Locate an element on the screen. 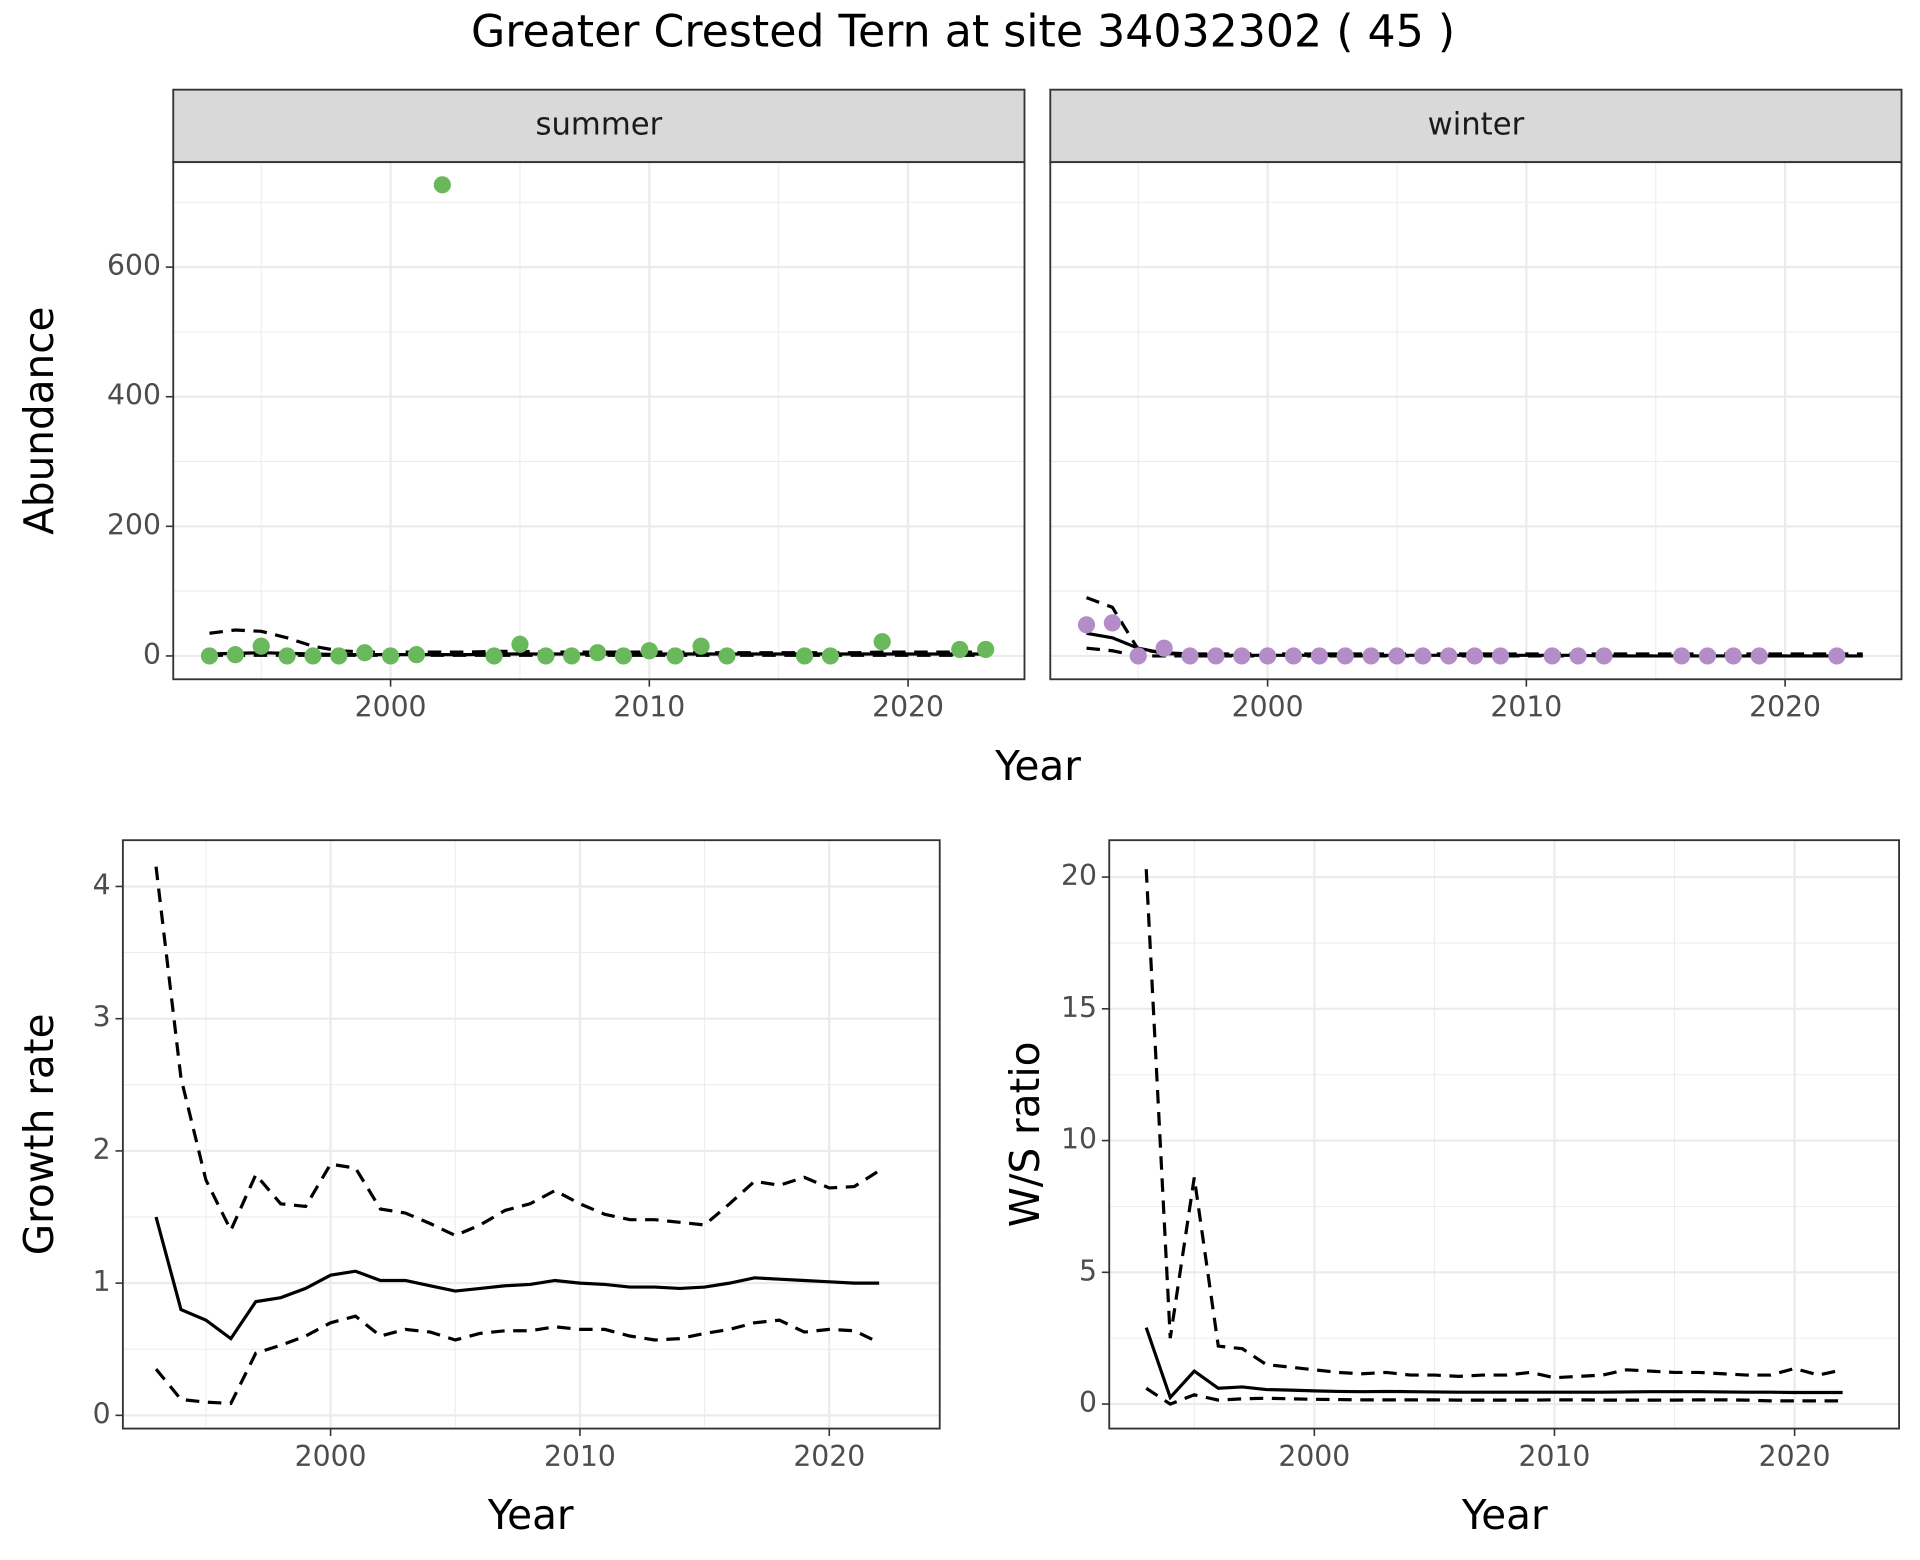 This screenshot has width=1920, height=1560. strip-label: winter is located at coordinates (1476, 124).